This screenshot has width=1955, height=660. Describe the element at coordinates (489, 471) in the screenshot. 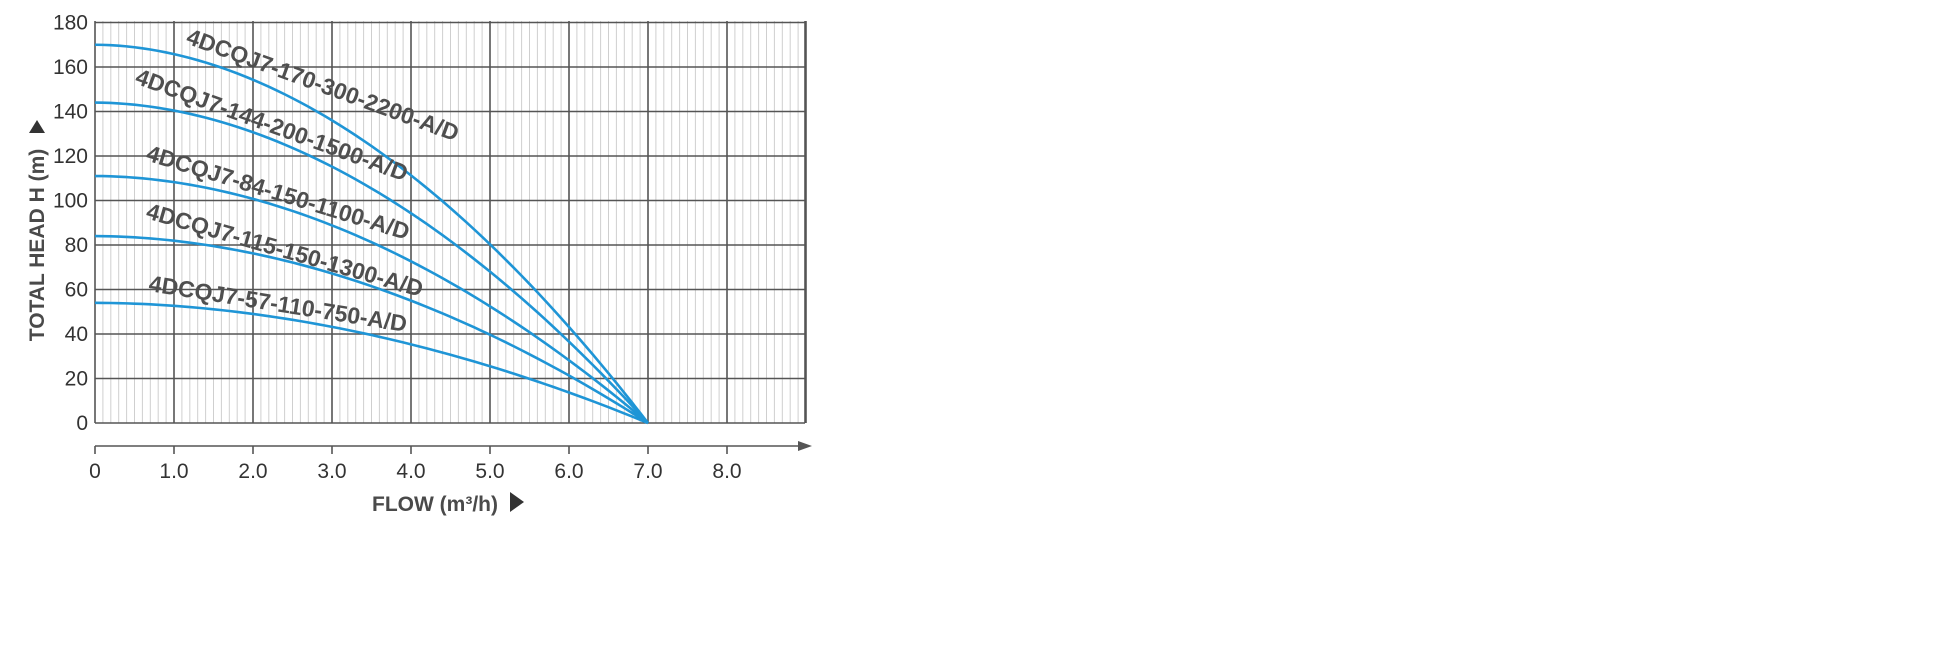

I see `x-tick-label: 5.0` at that location.